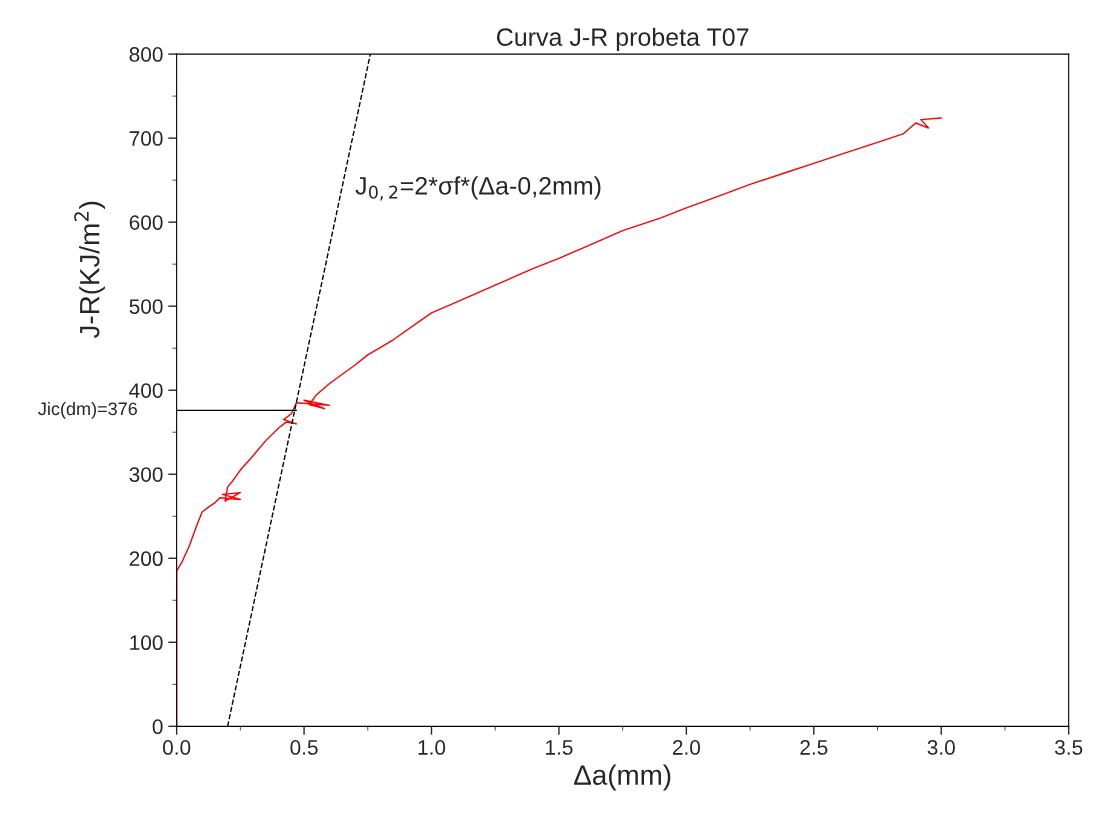 The image size is (1104, 832). Describe the element at coordinates (146, 559) in the screenshot. I see `y-tick-label: 200` at that location.